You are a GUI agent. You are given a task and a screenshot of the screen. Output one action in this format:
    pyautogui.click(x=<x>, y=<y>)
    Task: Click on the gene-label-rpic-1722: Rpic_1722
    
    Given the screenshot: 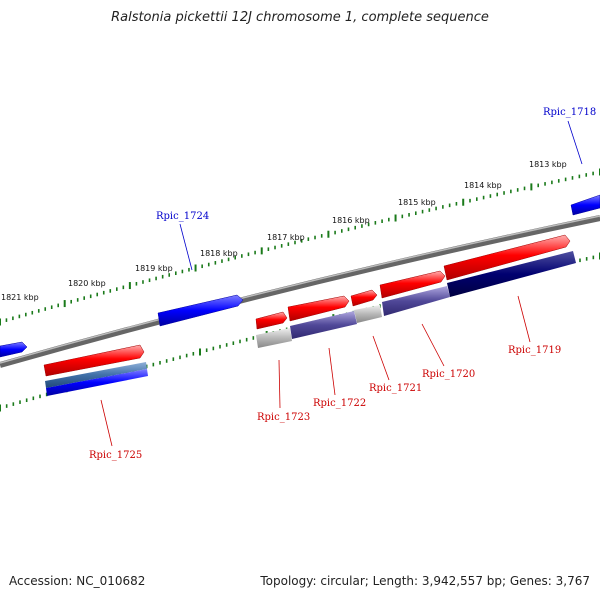 What is the action you would take?
    pyautogui.click(x=339, y=403)
    